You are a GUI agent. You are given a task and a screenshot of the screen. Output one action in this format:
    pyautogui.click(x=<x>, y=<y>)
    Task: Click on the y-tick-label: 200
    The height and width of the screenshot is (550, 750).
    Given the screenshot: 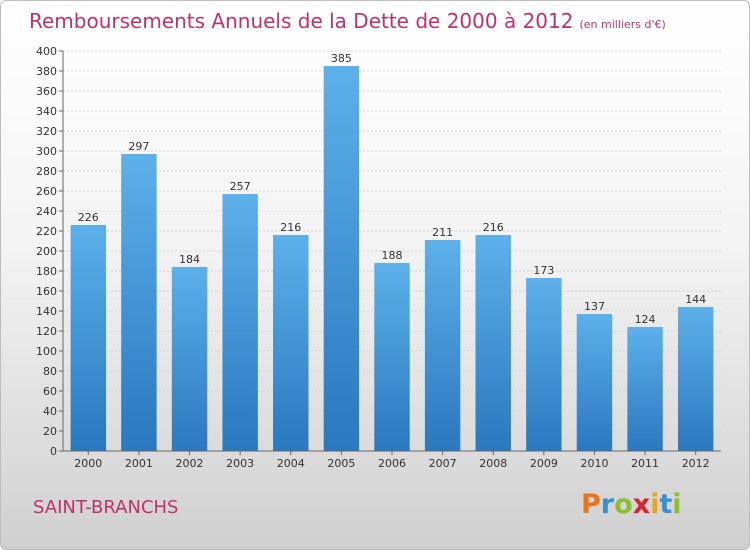 What is the action you would take?
    pyautogui.click(x=46, y=251)
    